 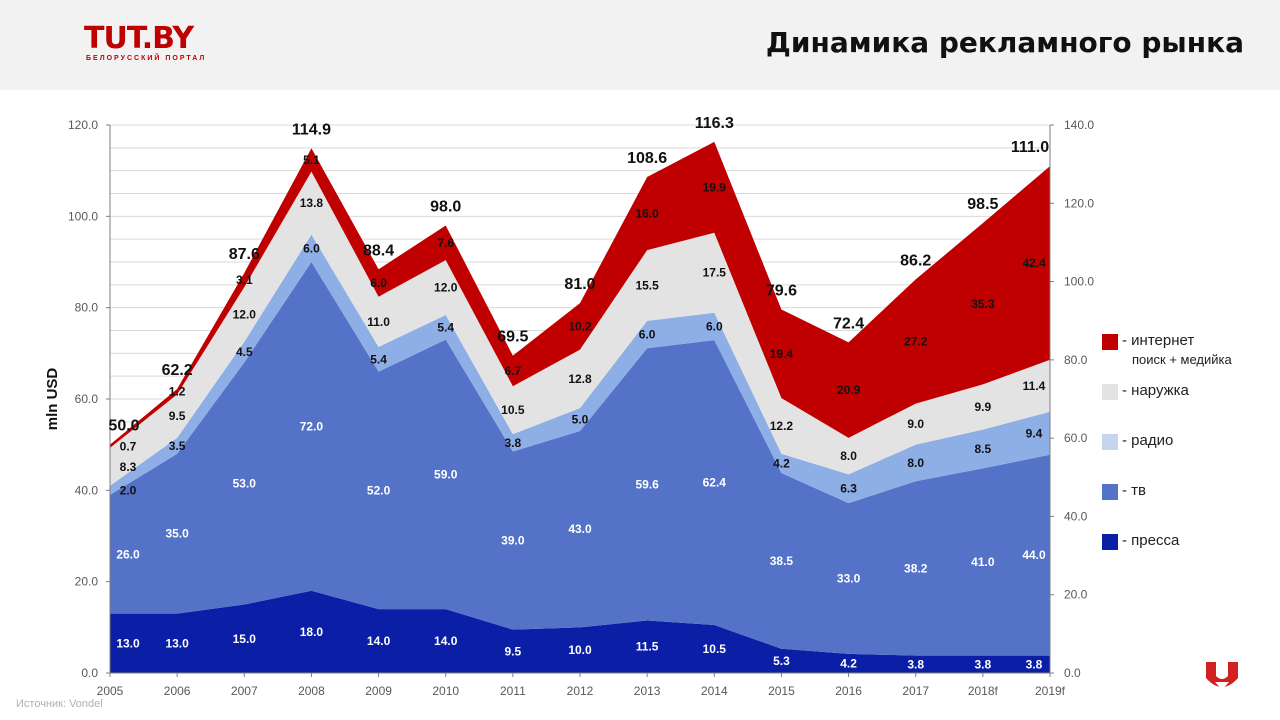 What do you see at coordinates (1158, 340) in the screenshot?
I see `legend-label-internet: - интернет` at bounding box center [1158, 340].